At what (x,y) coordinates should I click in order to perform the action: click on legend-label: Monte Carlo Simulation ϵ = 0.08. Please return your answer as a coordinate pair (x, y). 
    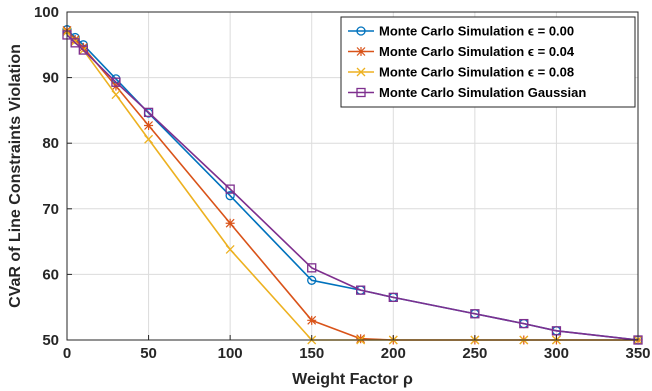
    Looking at the image, I should click on (476, 72).